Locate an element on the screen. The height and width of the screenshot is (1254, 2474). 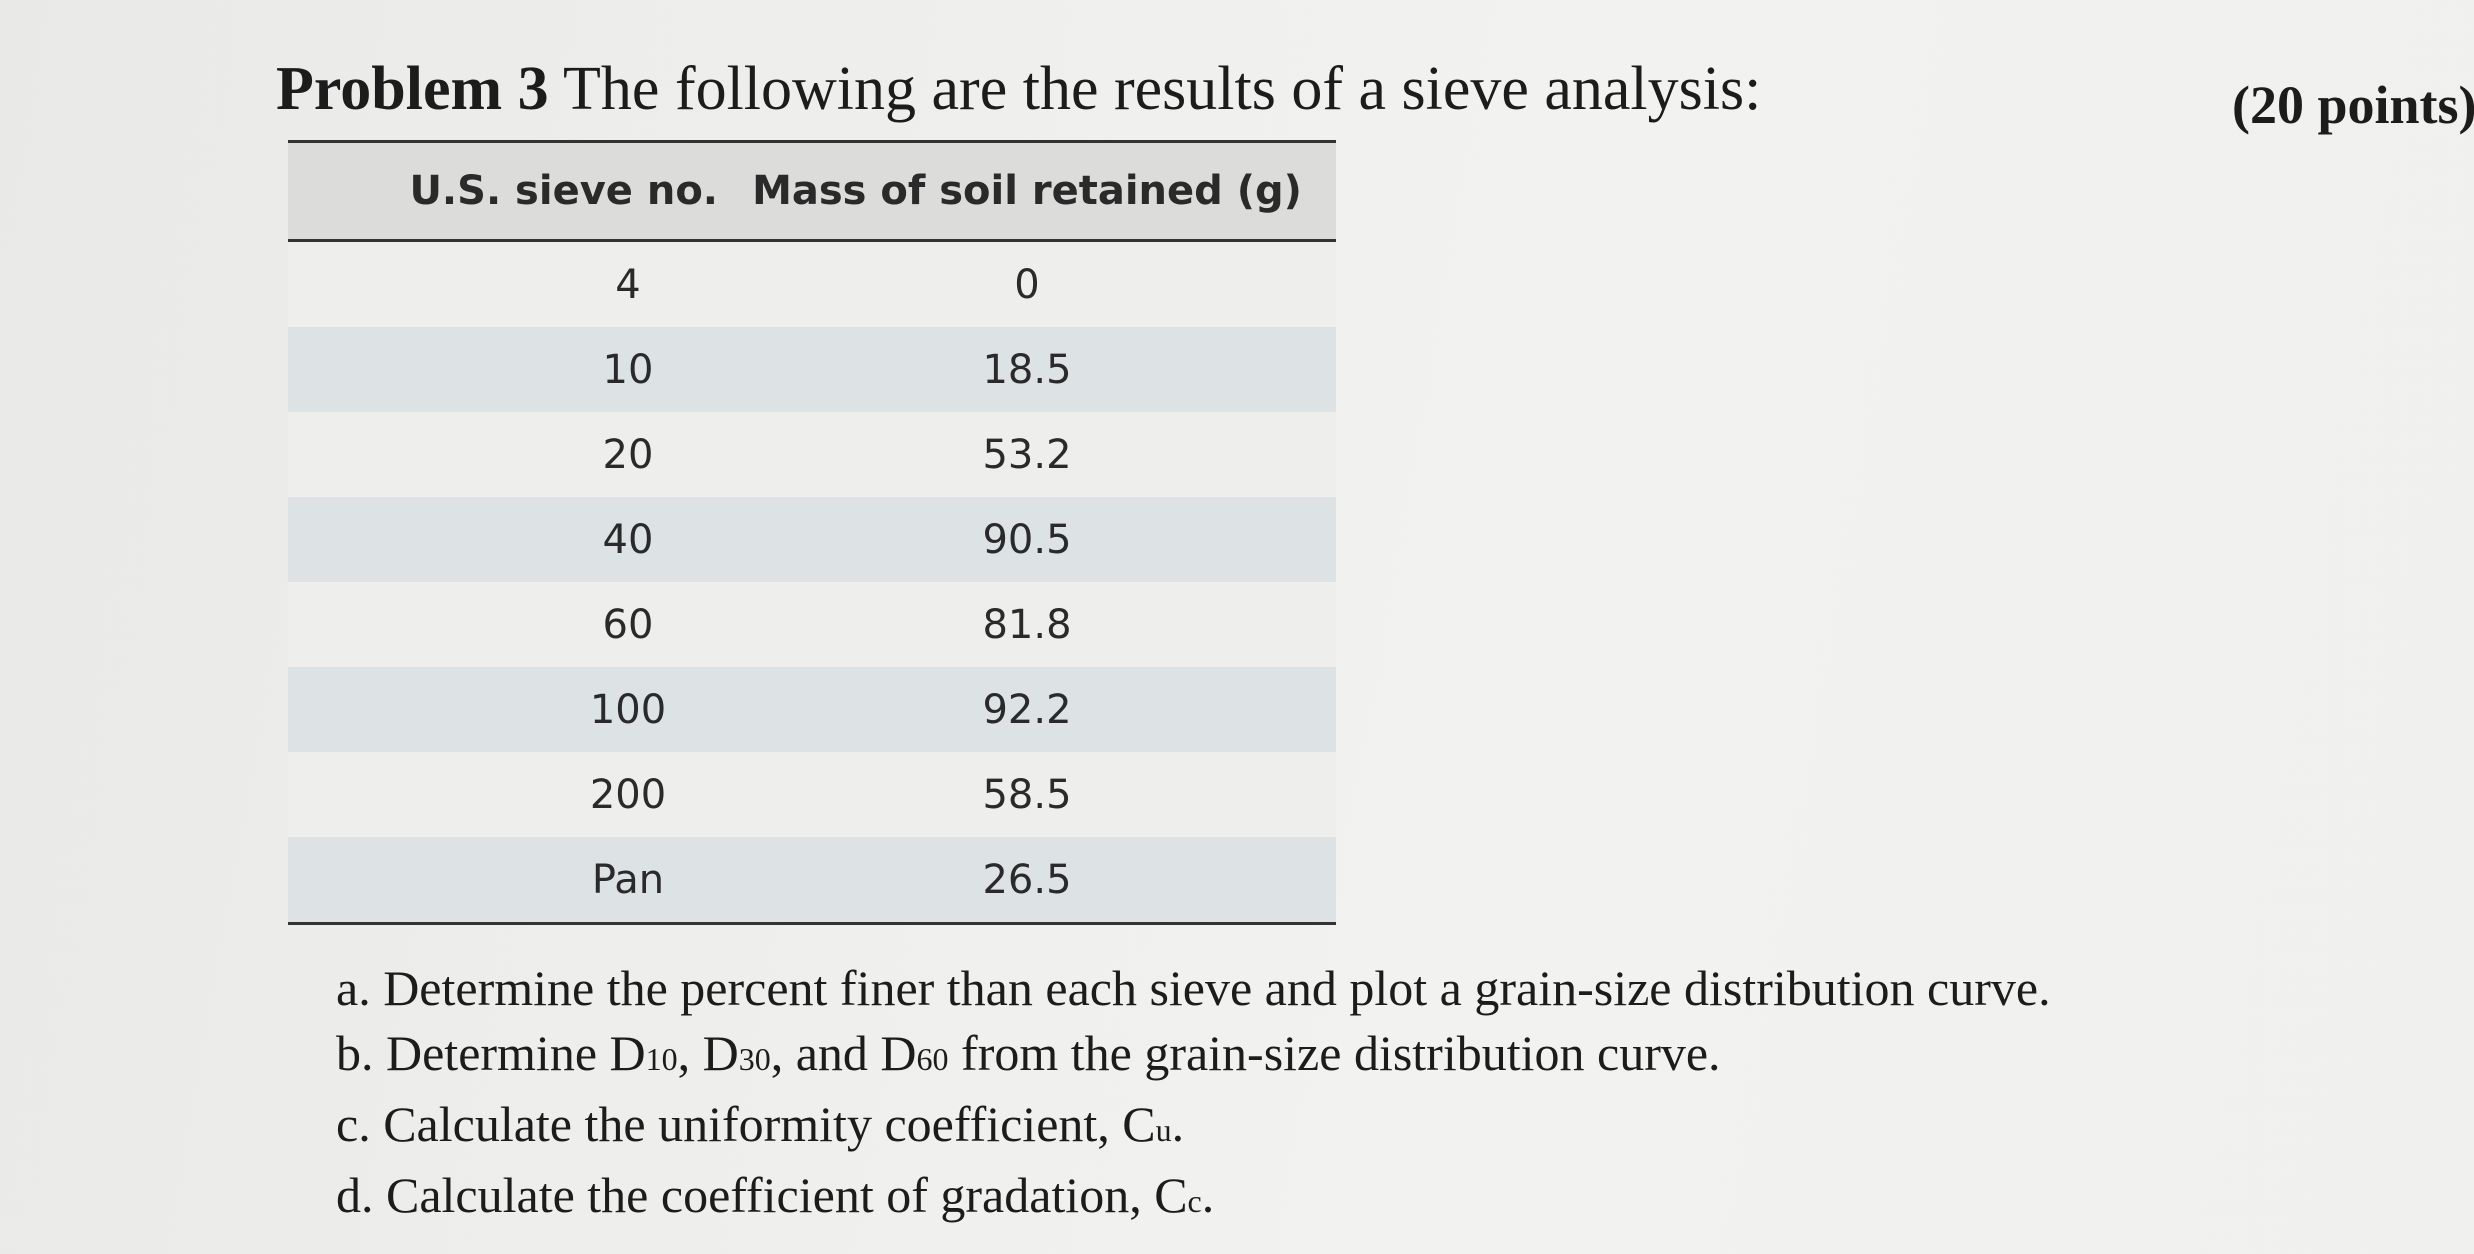
table-row: 10 18.5 is located at coordinates (812, 369).